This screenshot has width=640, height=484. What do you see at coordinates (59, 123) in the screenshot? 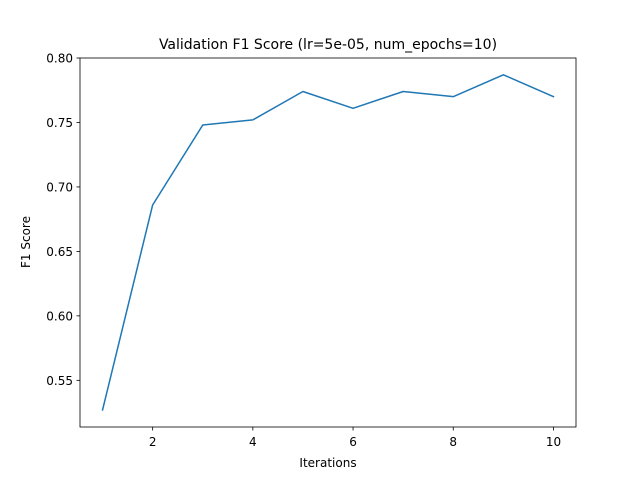
I see `y-tick-label: 0.75` at bounding box center [59, 123].